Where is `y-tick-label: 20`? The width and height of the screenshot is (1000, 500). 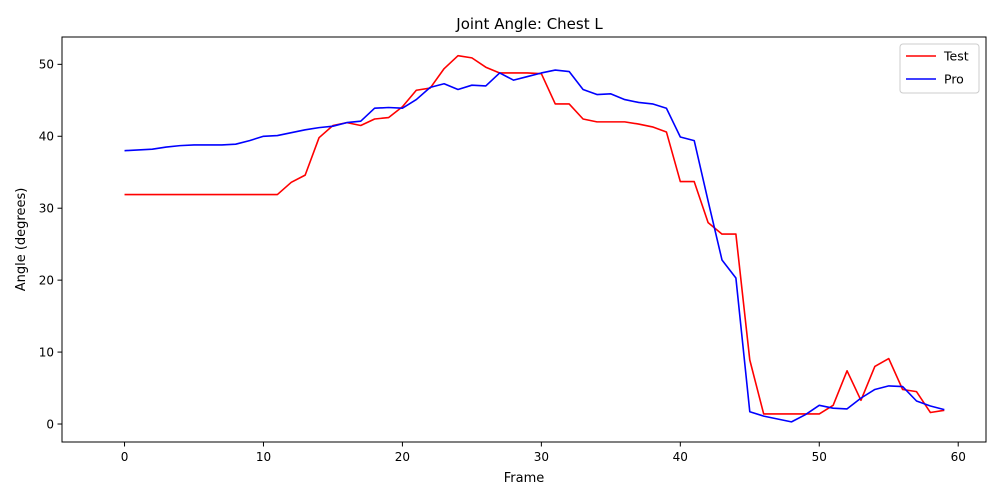
y-tick-label: 20 is located at coordinates (46, 280).